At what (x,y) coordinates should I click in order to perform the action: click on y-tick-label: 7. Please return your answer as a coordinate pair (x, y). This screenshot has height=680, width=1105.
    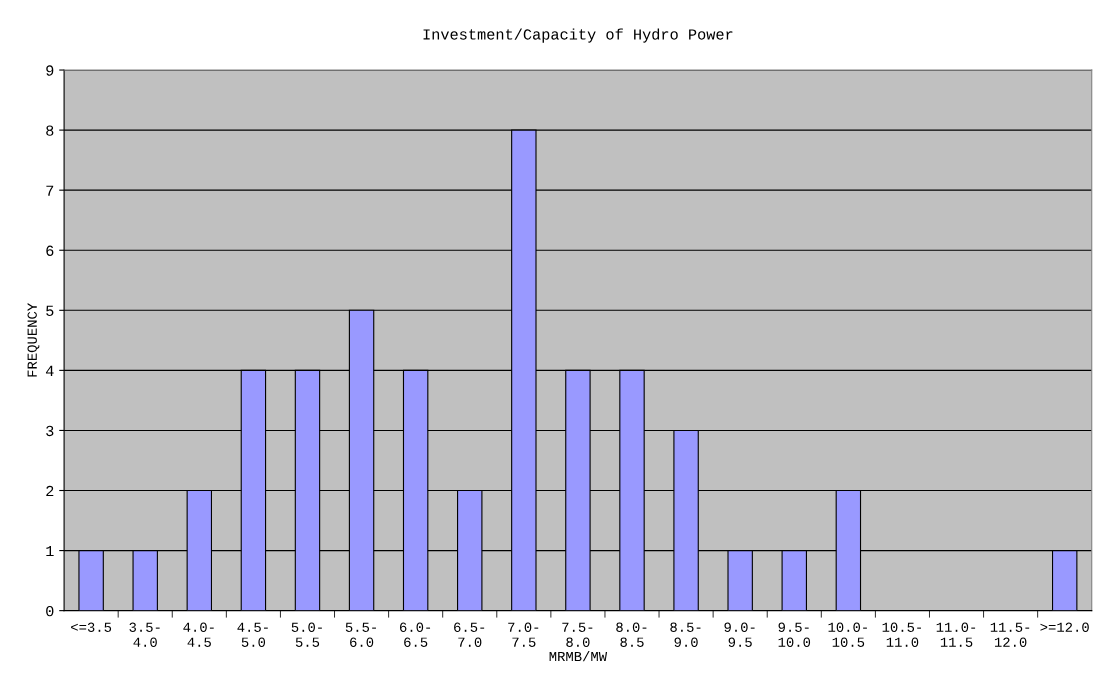
    Looking at the image, I should click on (50, 190).